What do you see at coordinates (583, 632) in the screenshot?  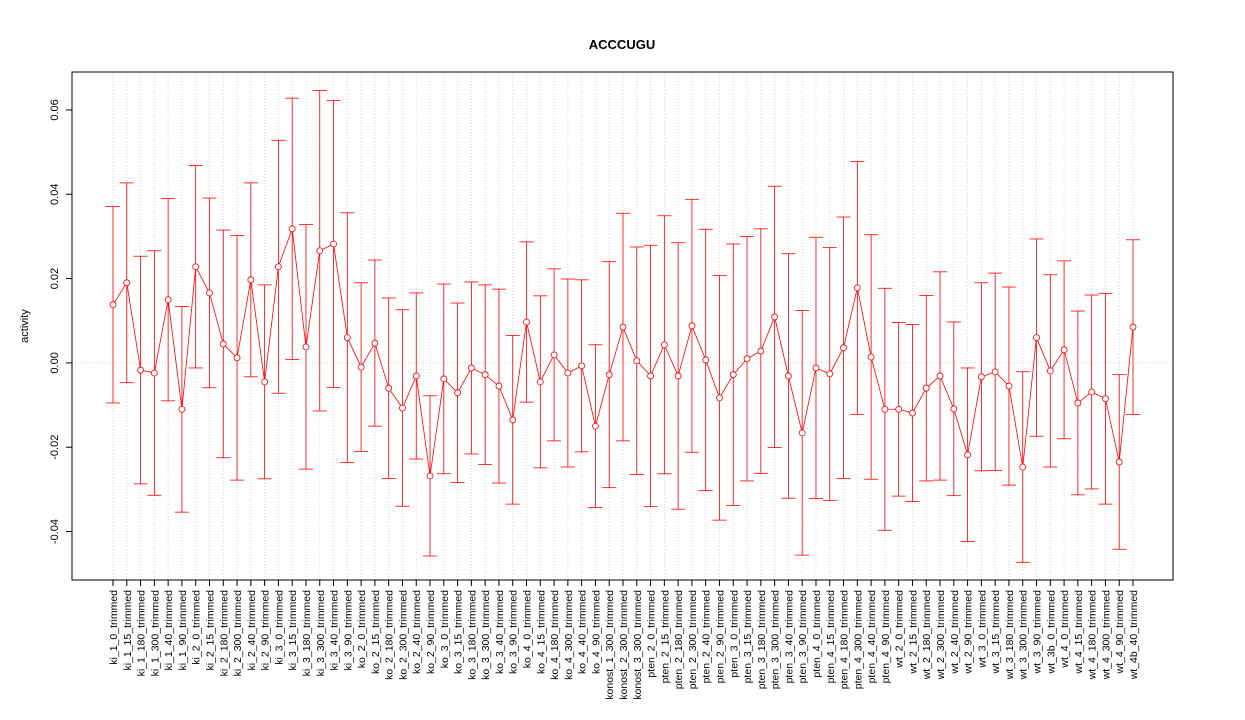 I see `x-tick-label: ko_4_40_trimmed` at bounding box center [583, 632].